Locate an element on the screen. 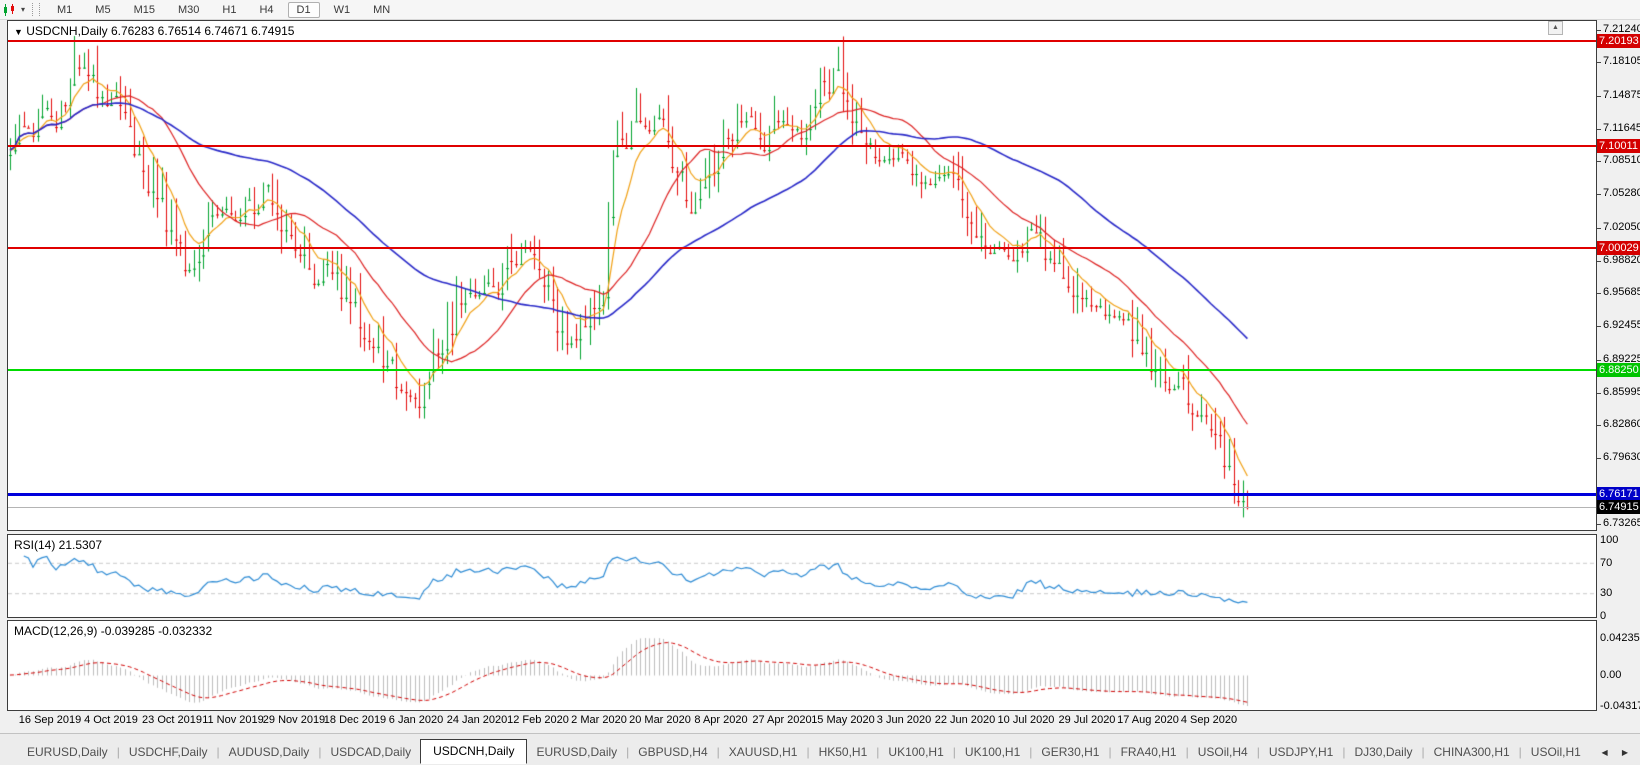 The width and height of the screenshot is (1640, 765). price-tick-label: 7.14875 is located at coordinates (1621, 95).